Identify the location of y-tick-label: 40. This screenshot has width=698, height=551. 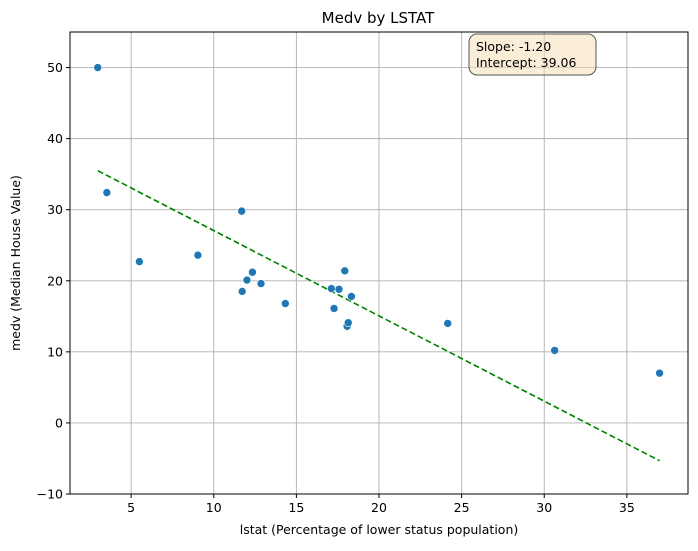
(55, 138).